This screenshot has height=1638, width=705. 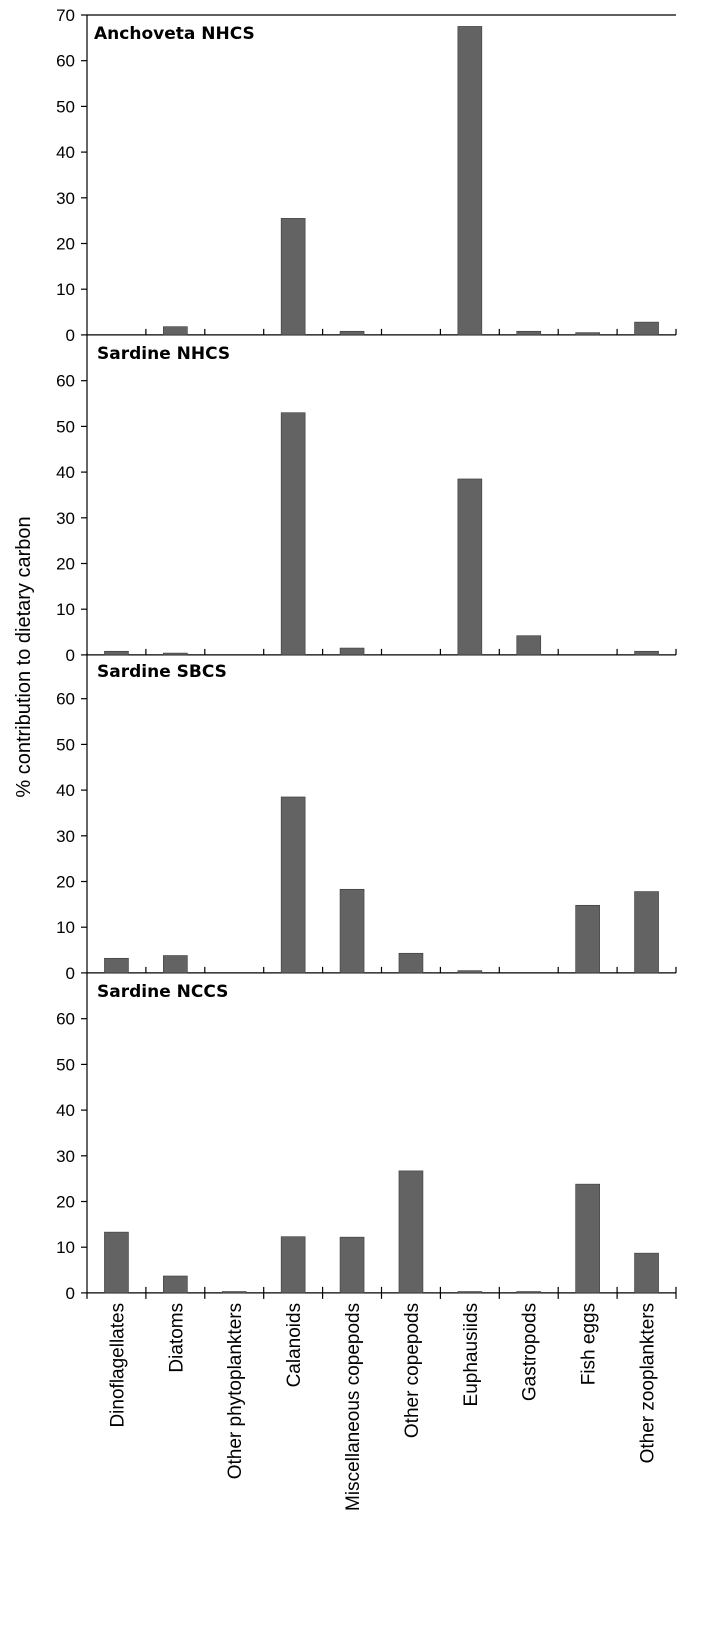 I want to click on x-tick-label: Fish eggs, so click(x=589, y=1344).